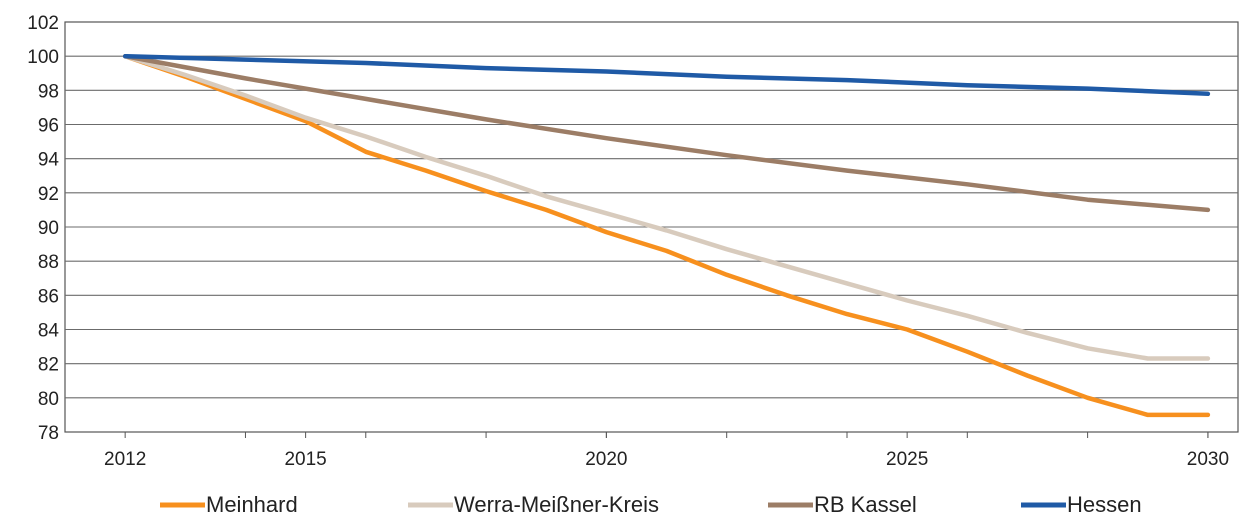  I want to click on y-tick-label: 92, so click(48, 194).